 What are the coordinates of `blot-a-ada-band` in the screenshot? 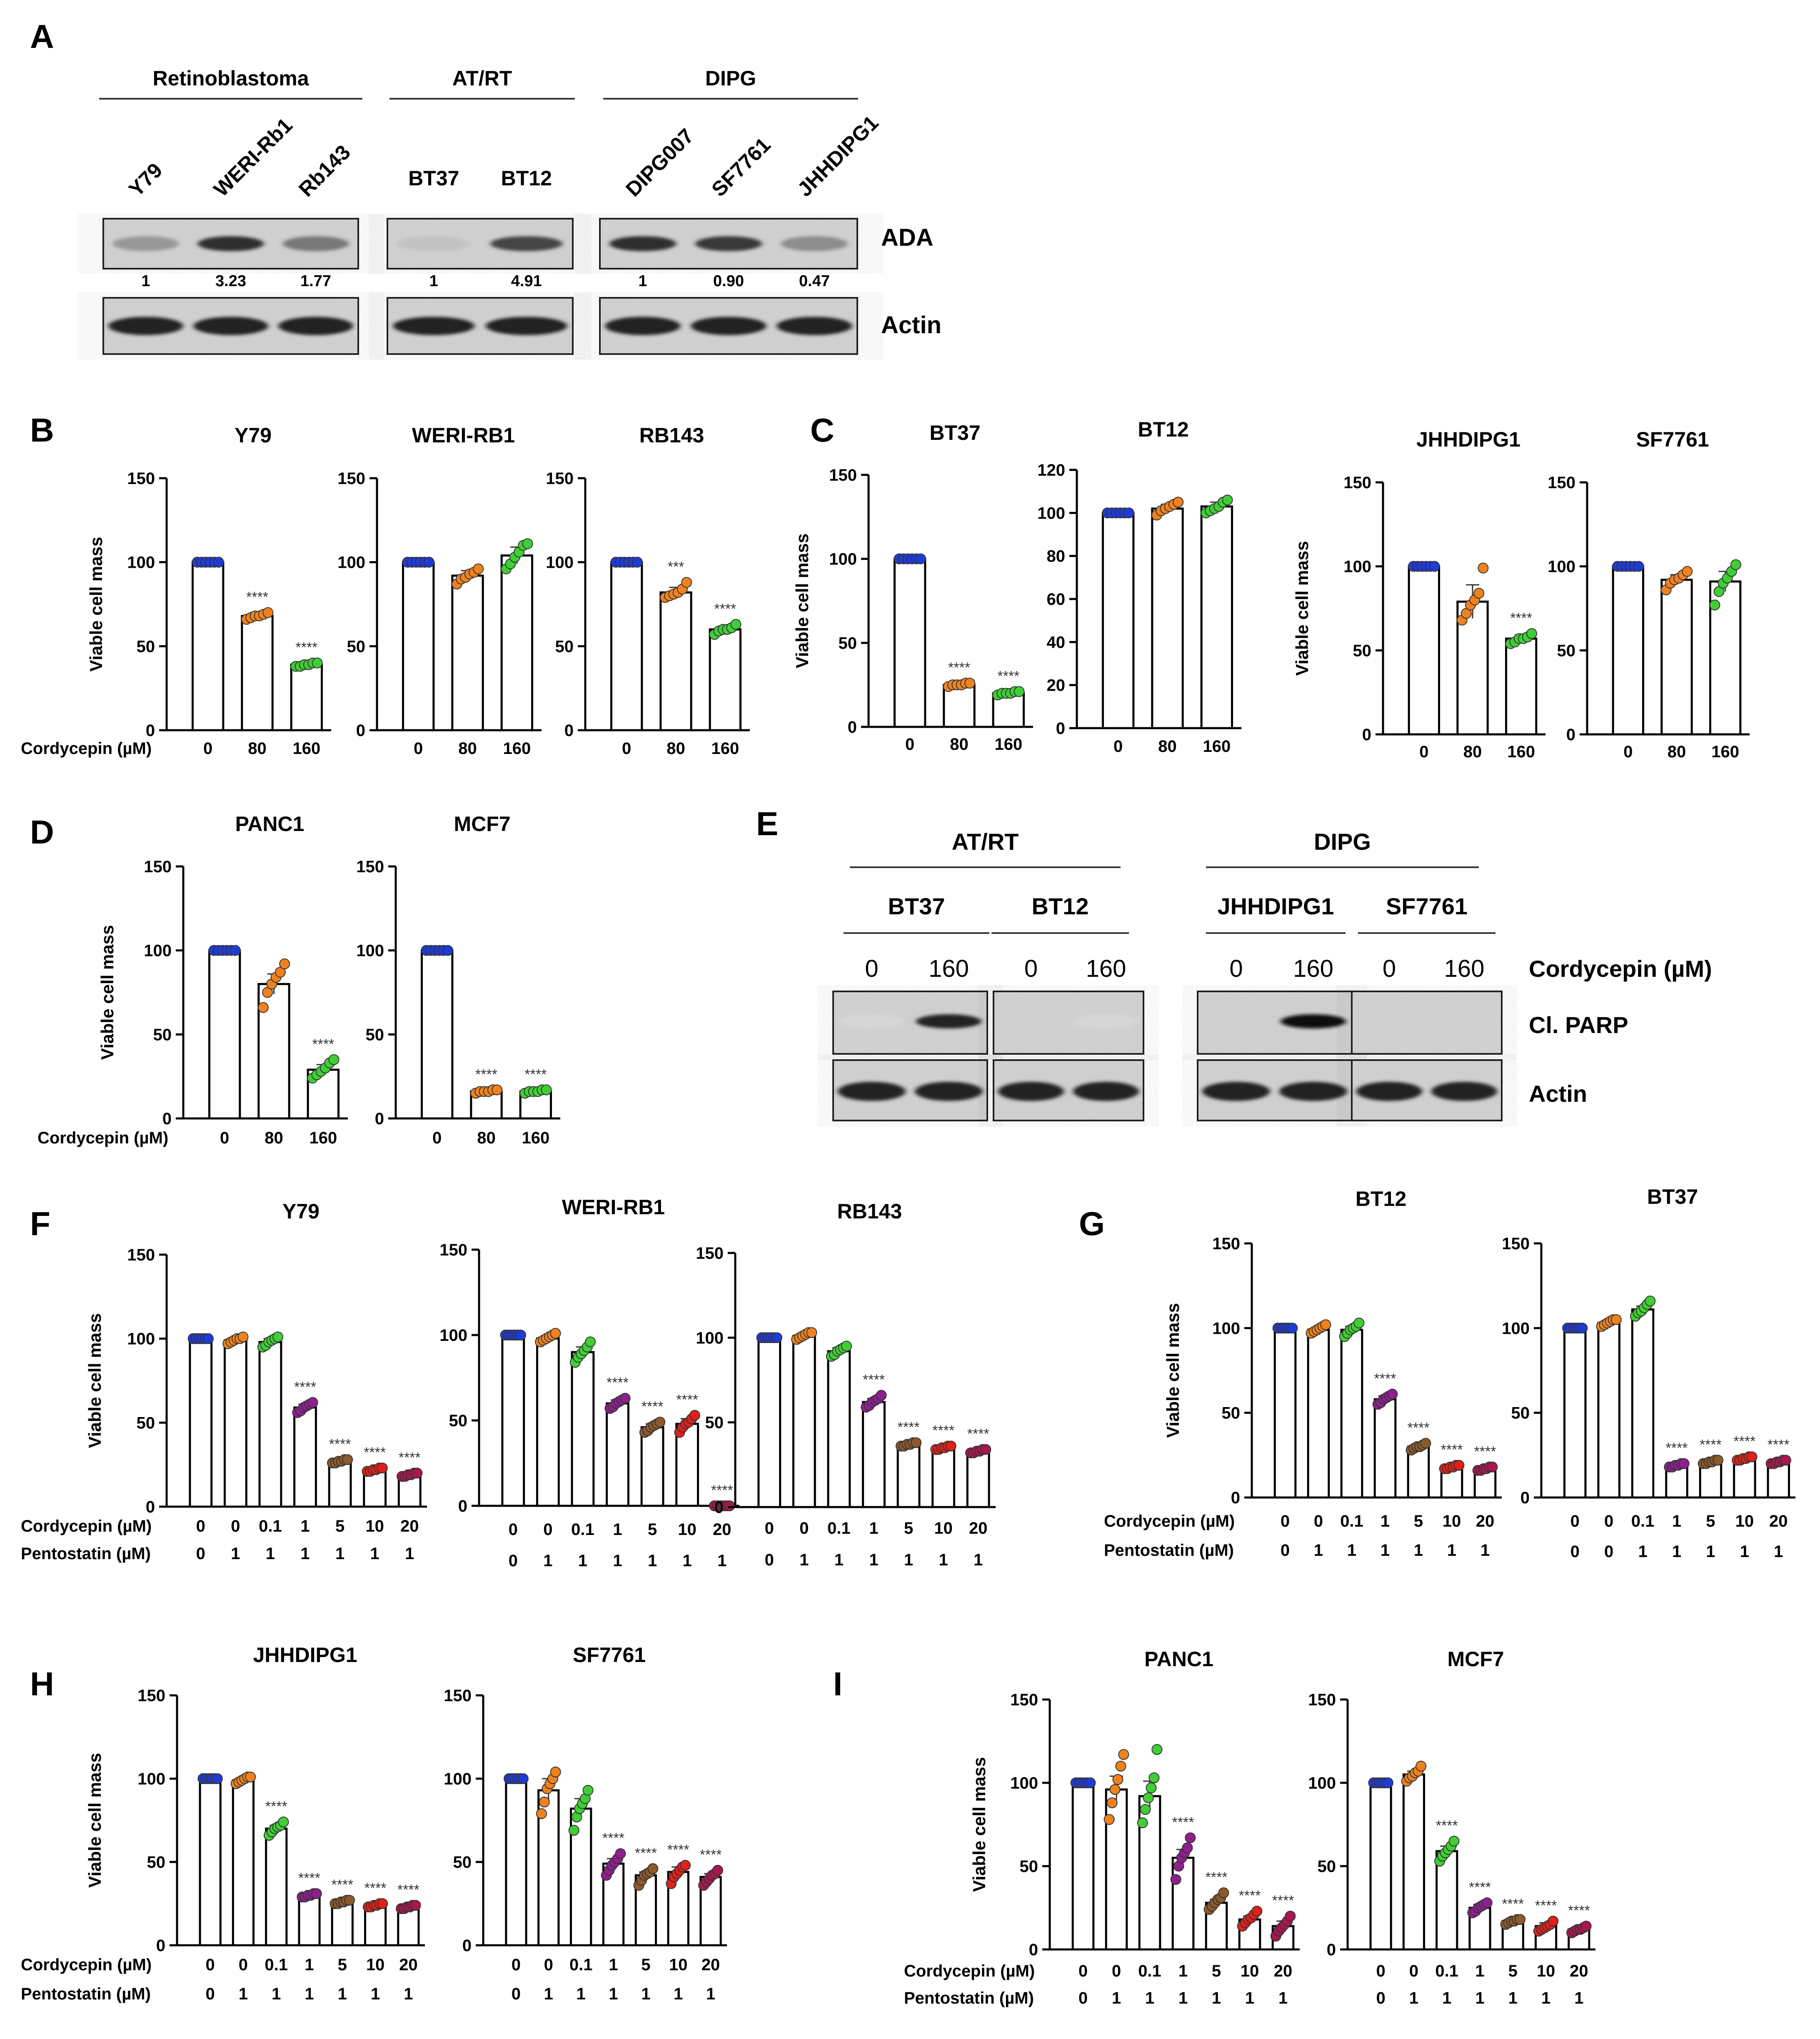 It's located at (145, 244).